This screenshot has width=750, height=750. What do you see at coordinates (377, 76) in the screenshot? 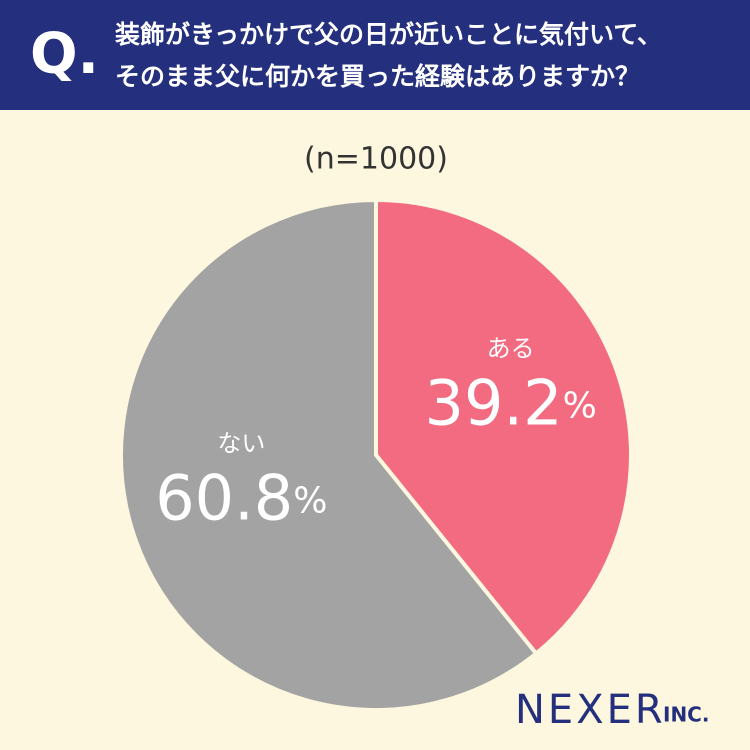
I see `question-line: そのまま父に何かを買った経験はありますか？` at bounding box center [377, 76].